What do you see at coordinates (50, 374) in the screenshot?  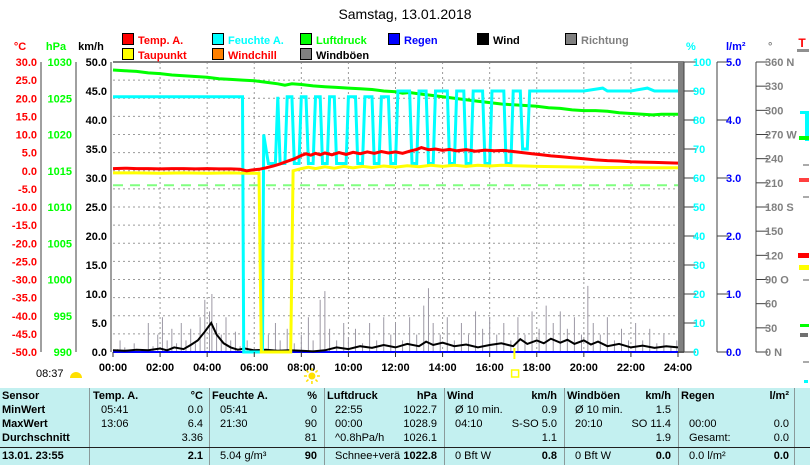 I see `sunrise-time: 08:37` at bounding box center [50, 374].